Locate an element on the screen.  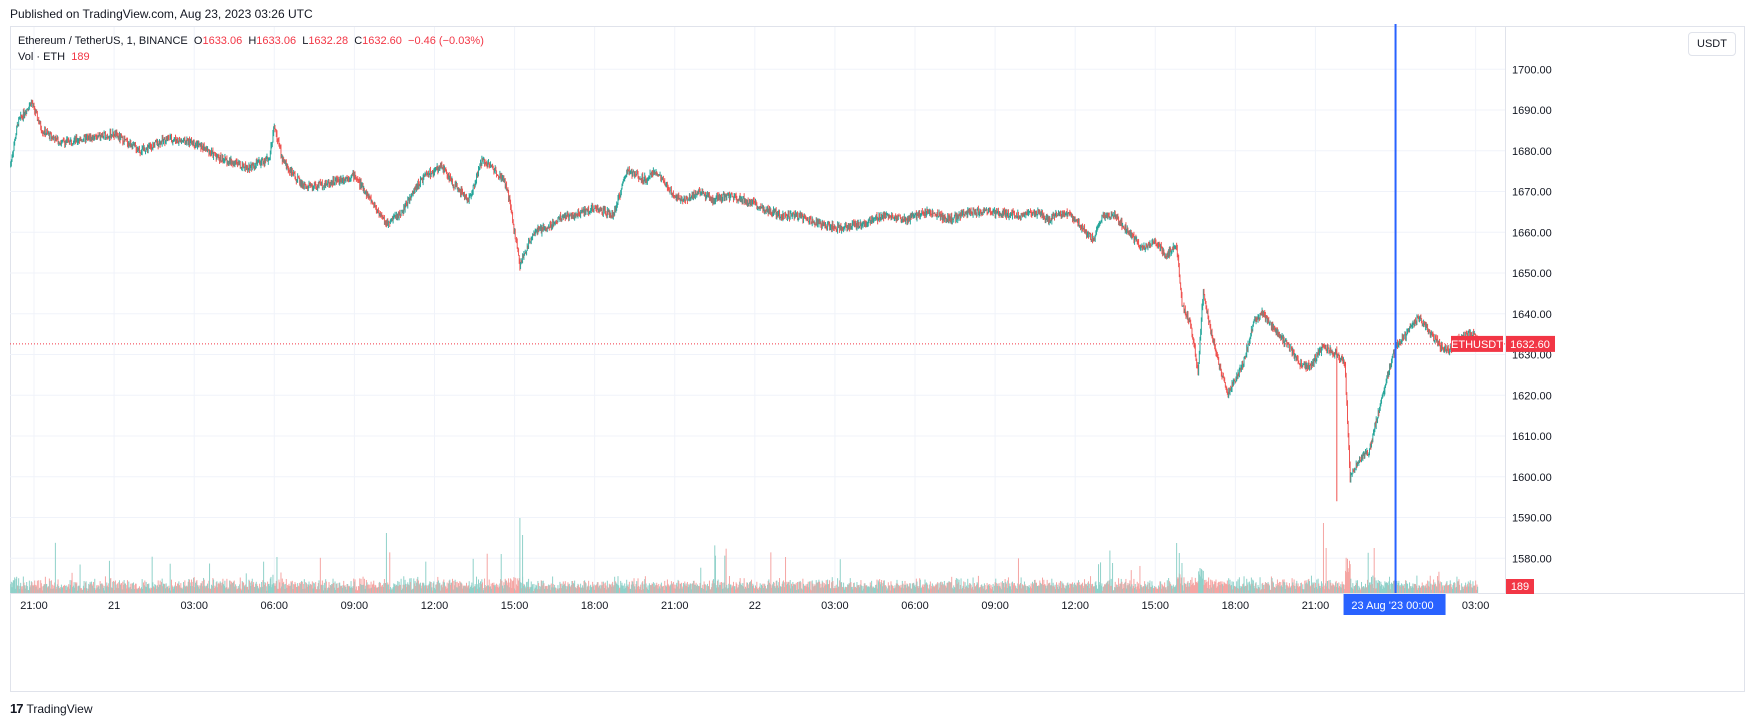
price-tick-label: 1690.00 is located at coordinates (1532, 111).